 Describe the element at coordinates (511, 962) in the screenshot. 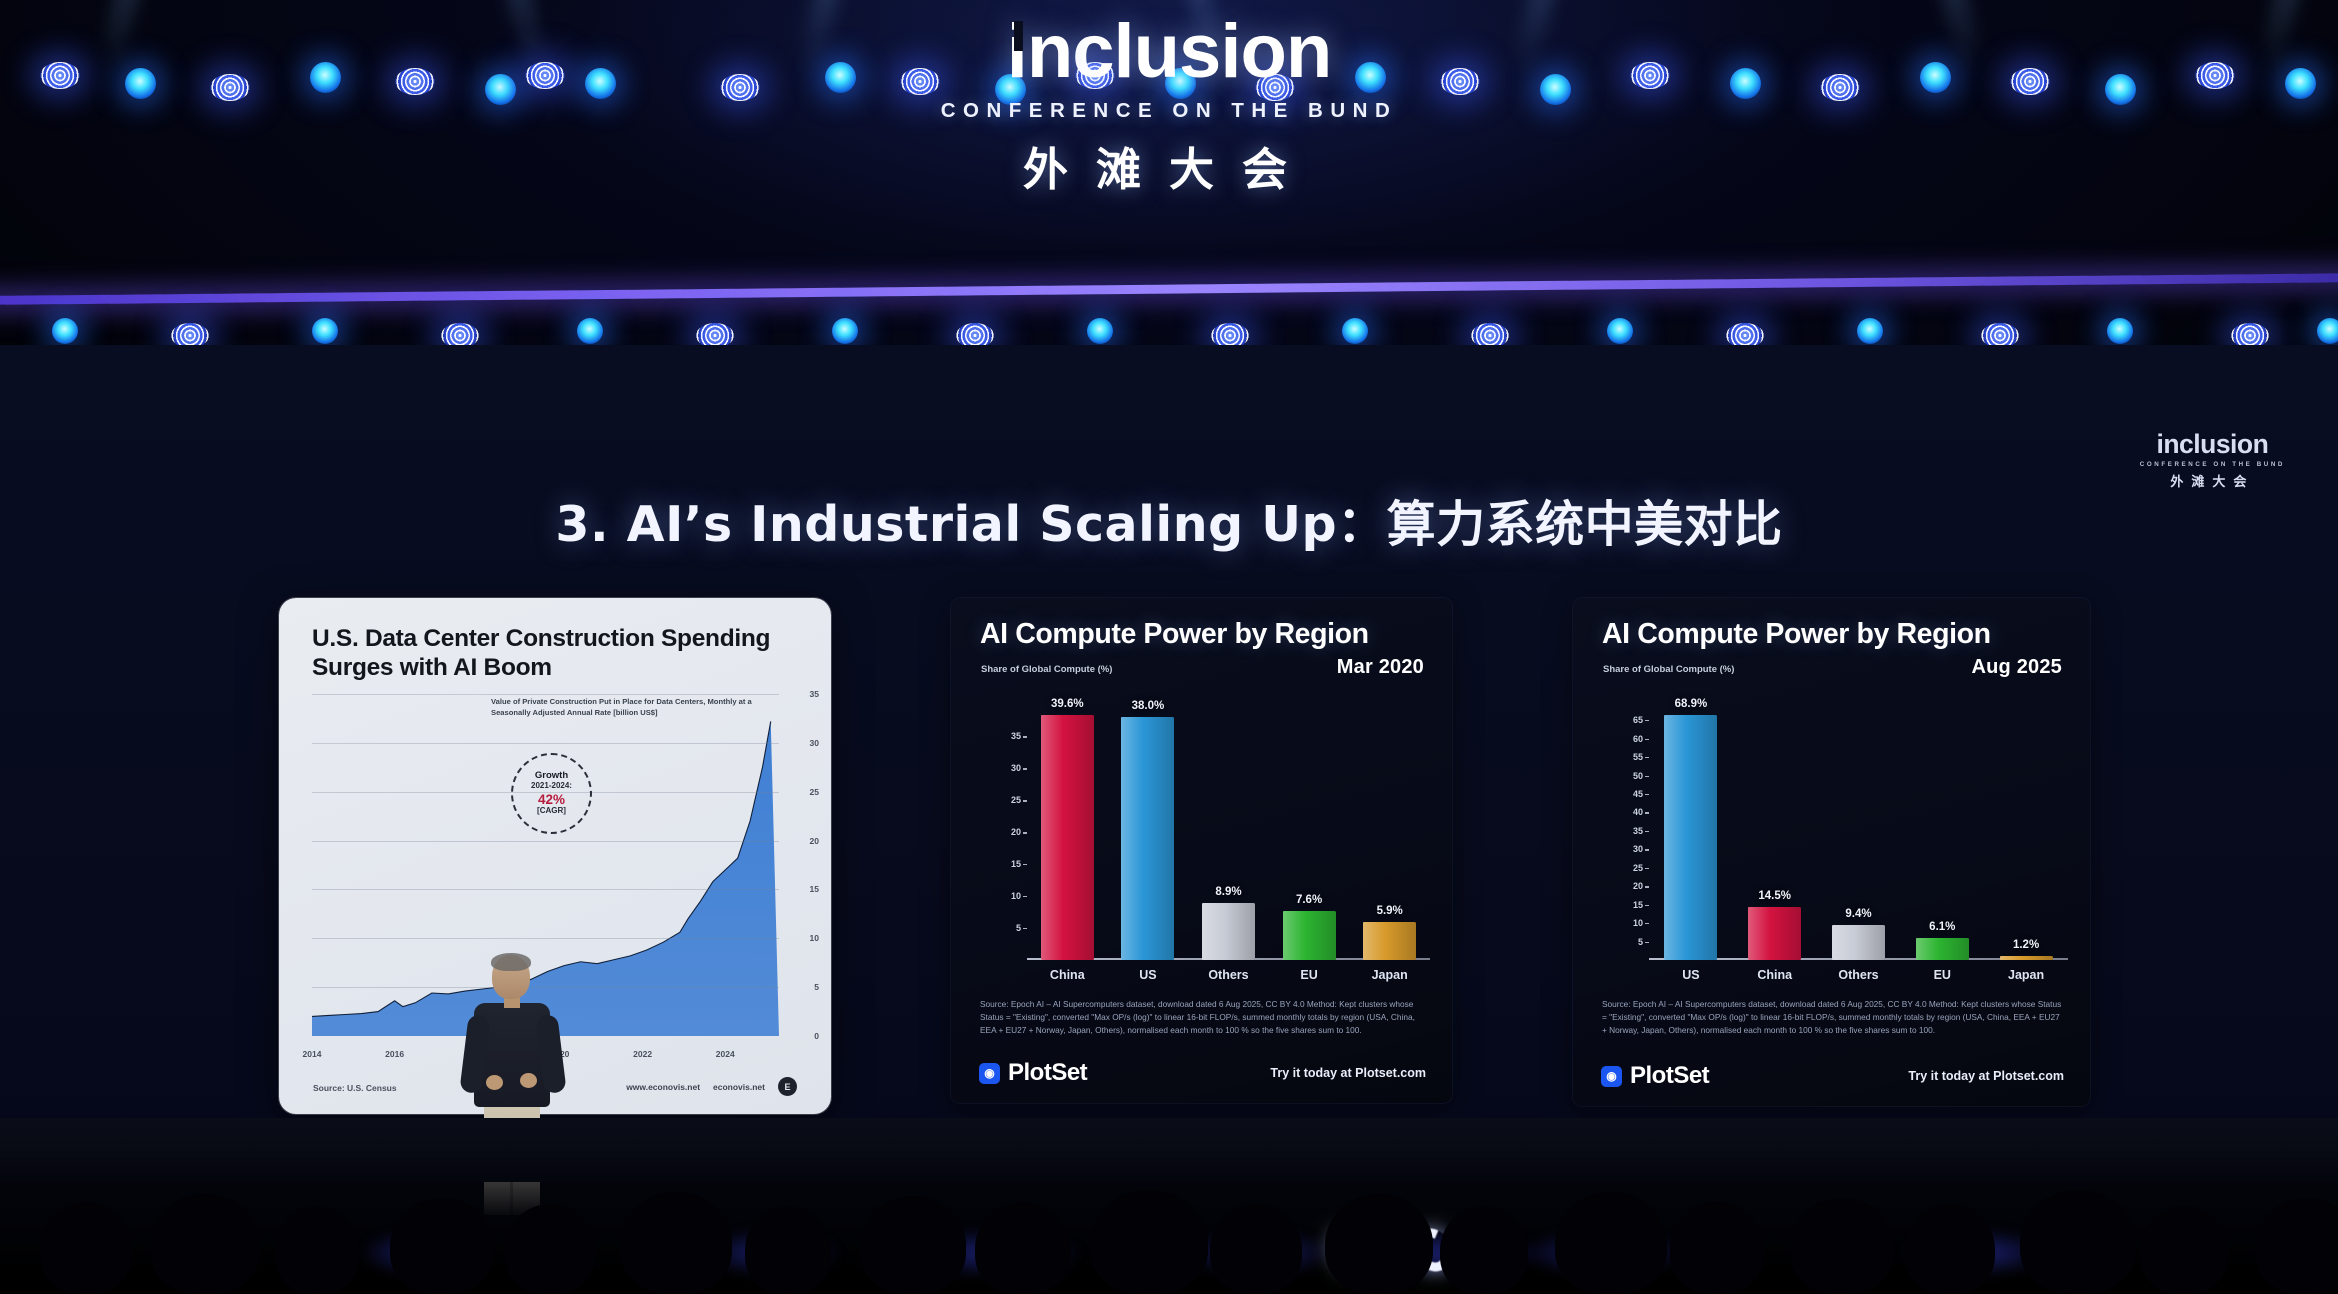

I see `speaker-hair` at that location.